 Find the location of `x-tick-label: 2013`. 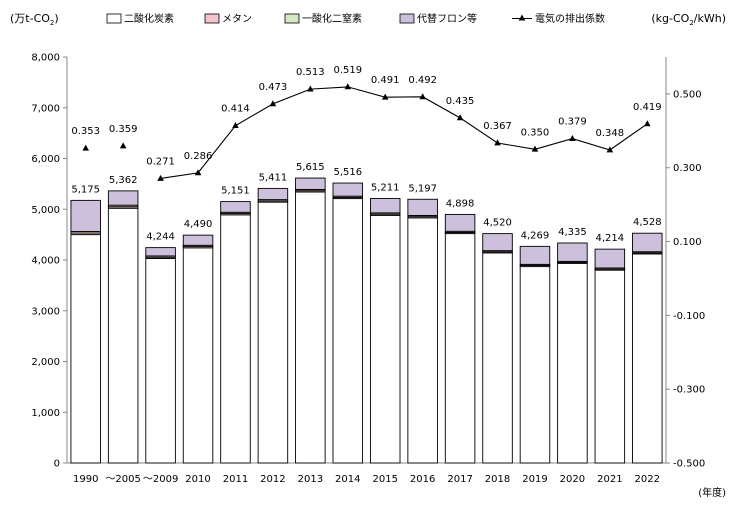

x-tick-label: 2013 is located at coordinates (310, 479).